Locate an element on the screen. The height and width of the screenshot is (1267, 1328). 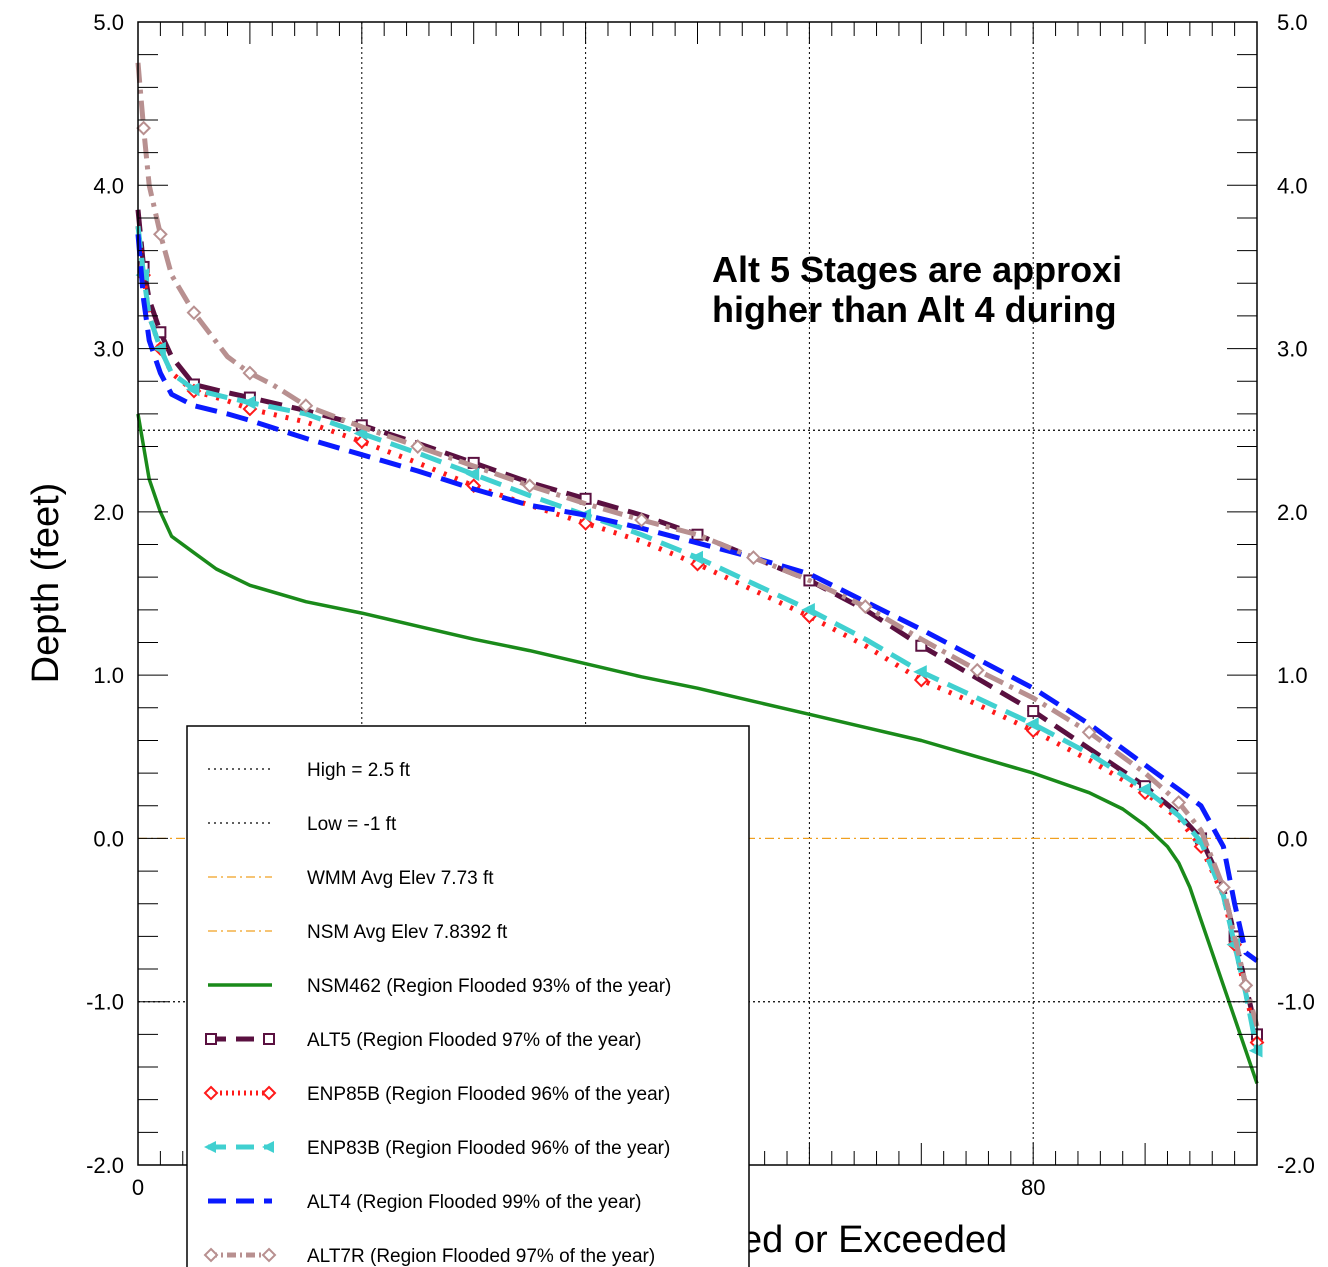
legend-label: ALT7R (Region Flooded 97% of the year) is located at coordinates (481, 1256).